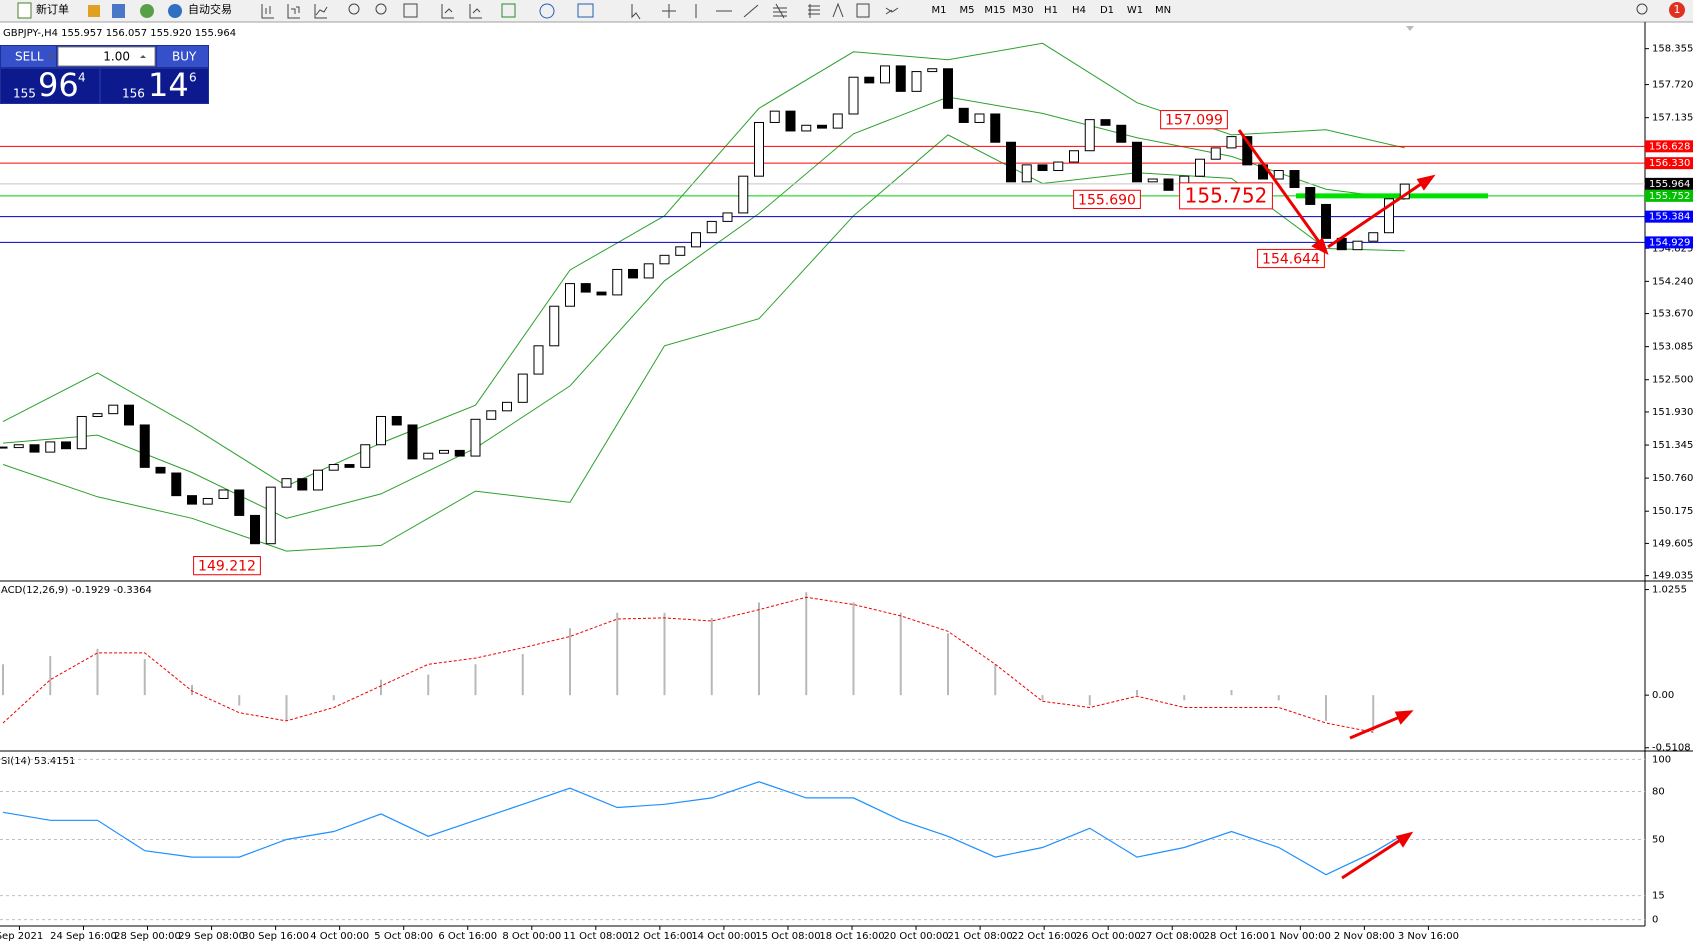 The image size is (1693, 948). Describe the element at coordinates (1051, 10) in the screenshot. I see `timeframe-button: H1` at that location.